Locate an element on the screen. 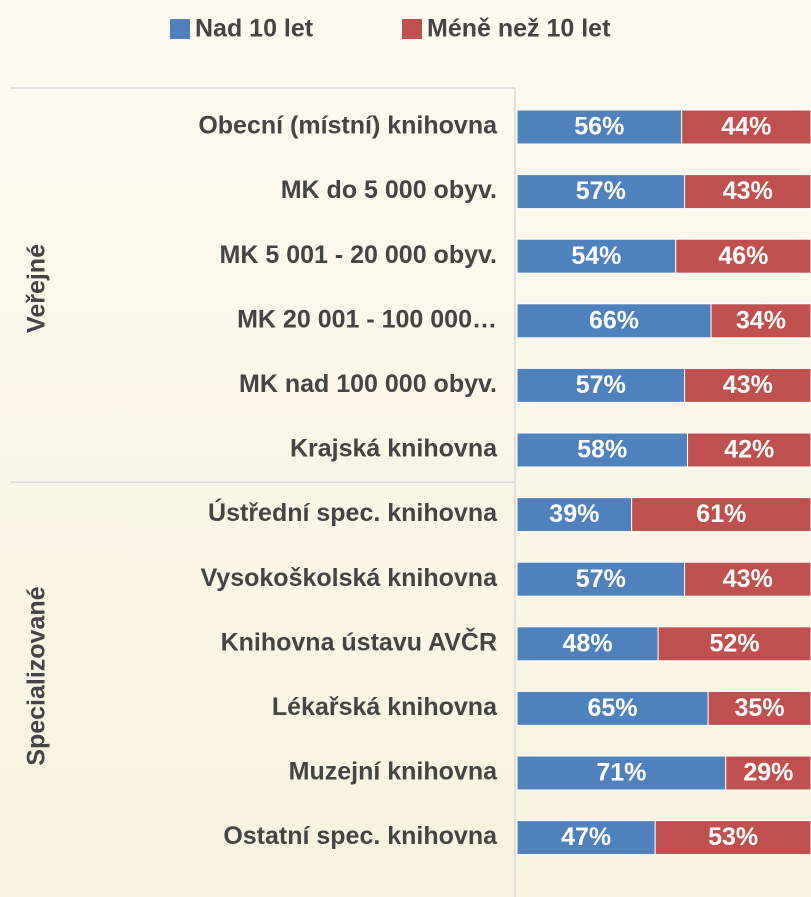  value-label: 58% is located at coordinates (602, 450).